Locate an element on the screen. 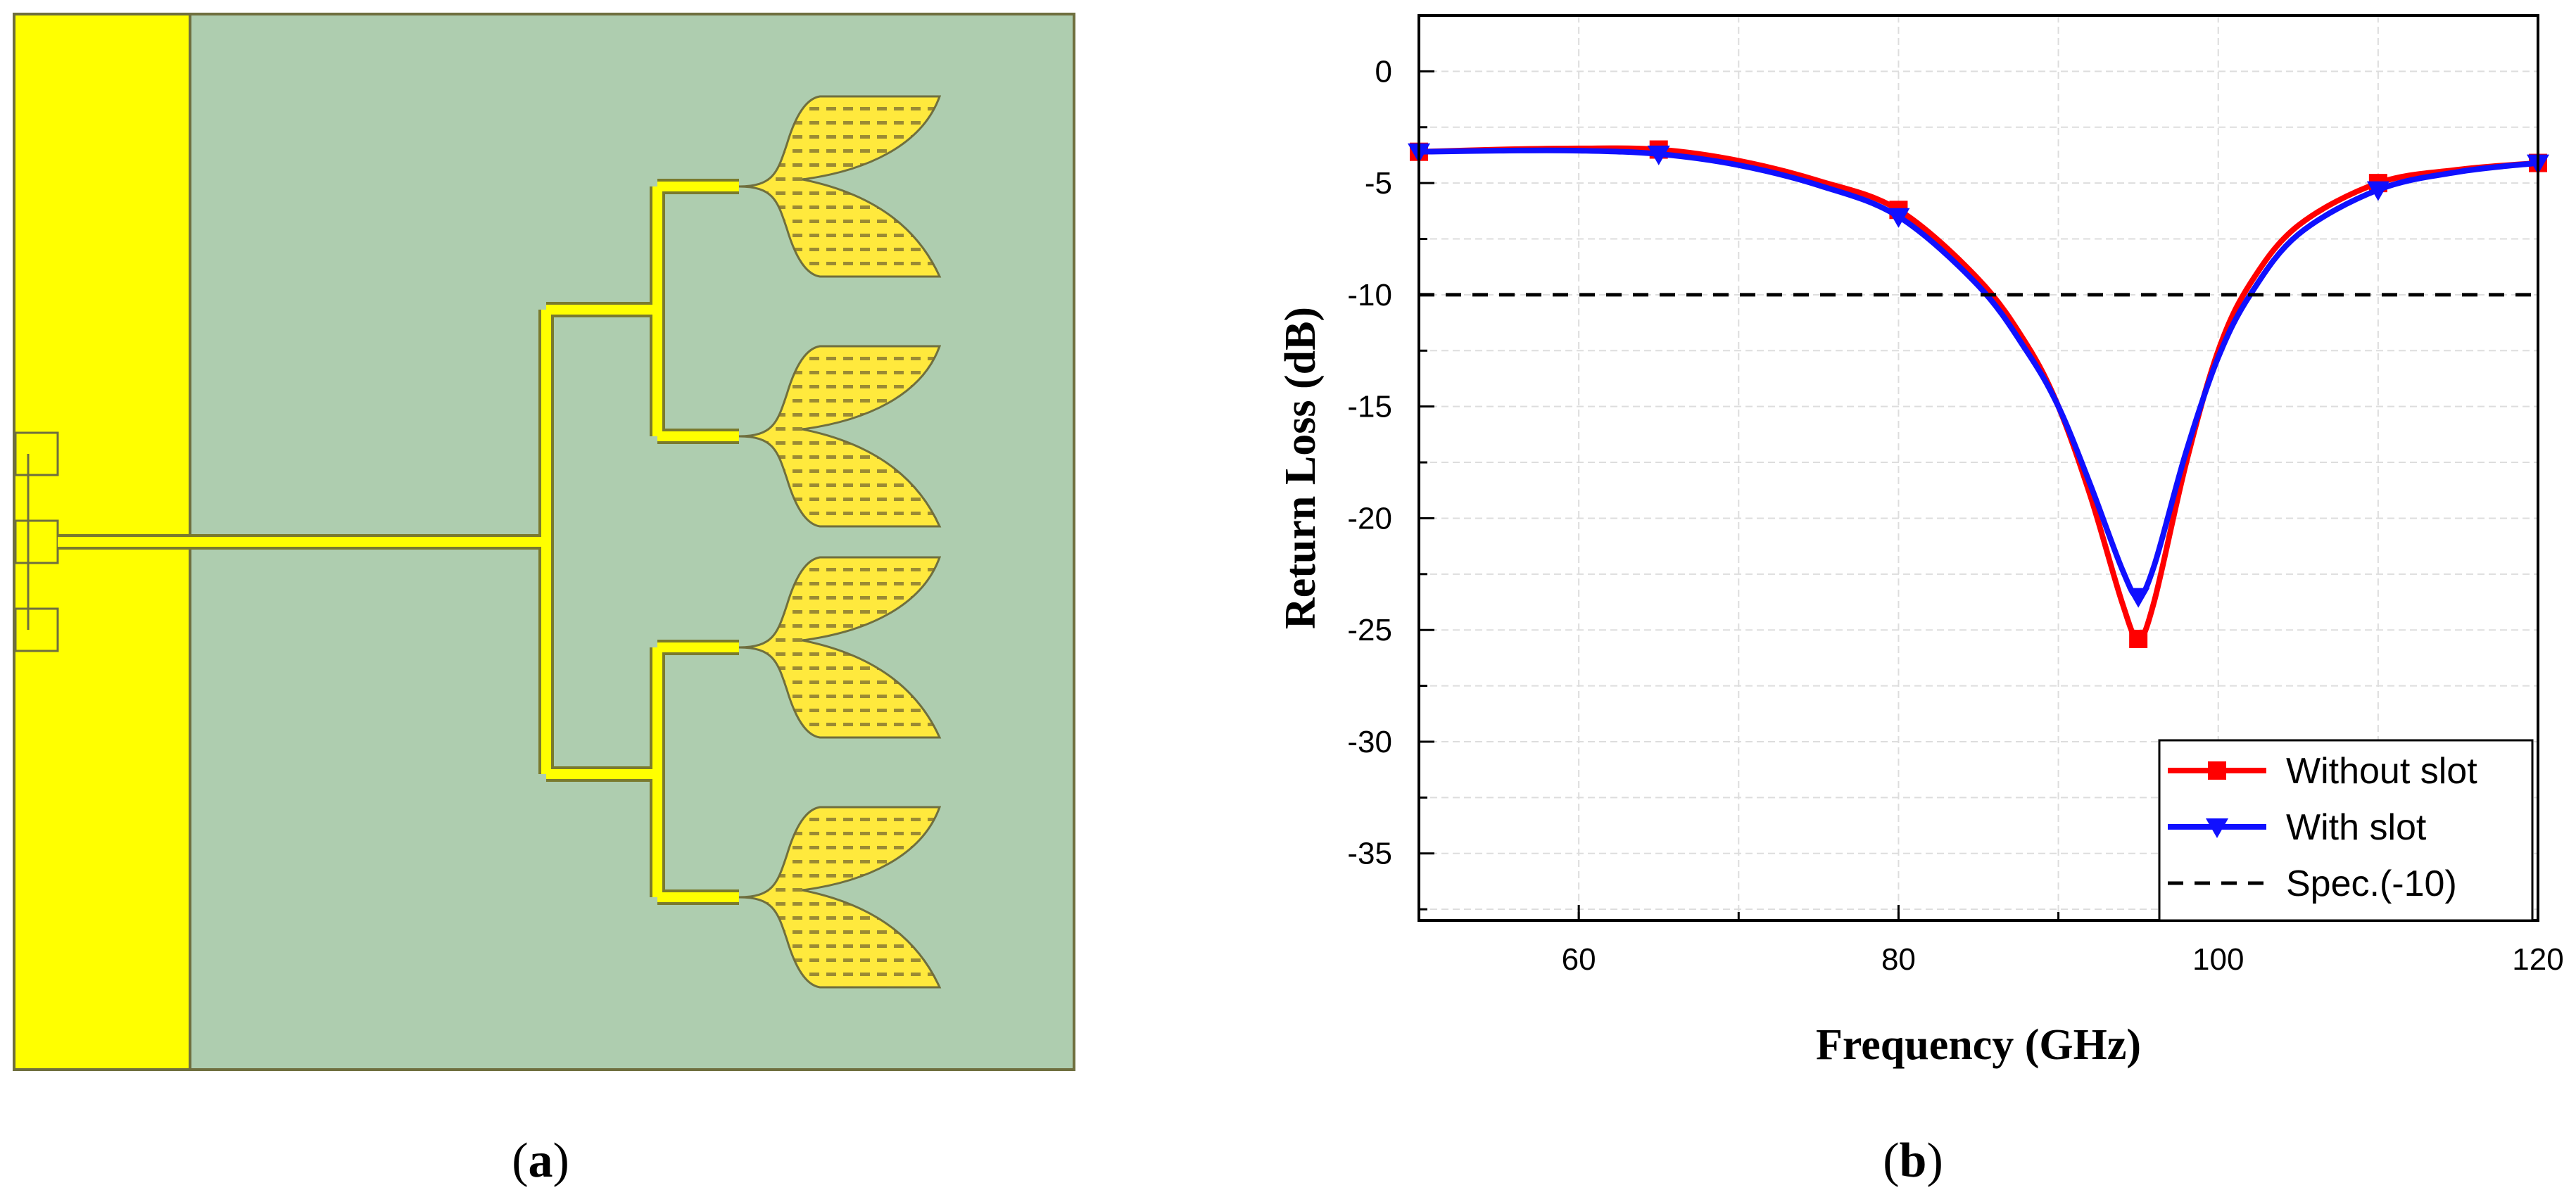  y-axis-ticks: 0 -5 -10 -15 -20 -25 -30 -35 is located at coordinates (1390, 462).